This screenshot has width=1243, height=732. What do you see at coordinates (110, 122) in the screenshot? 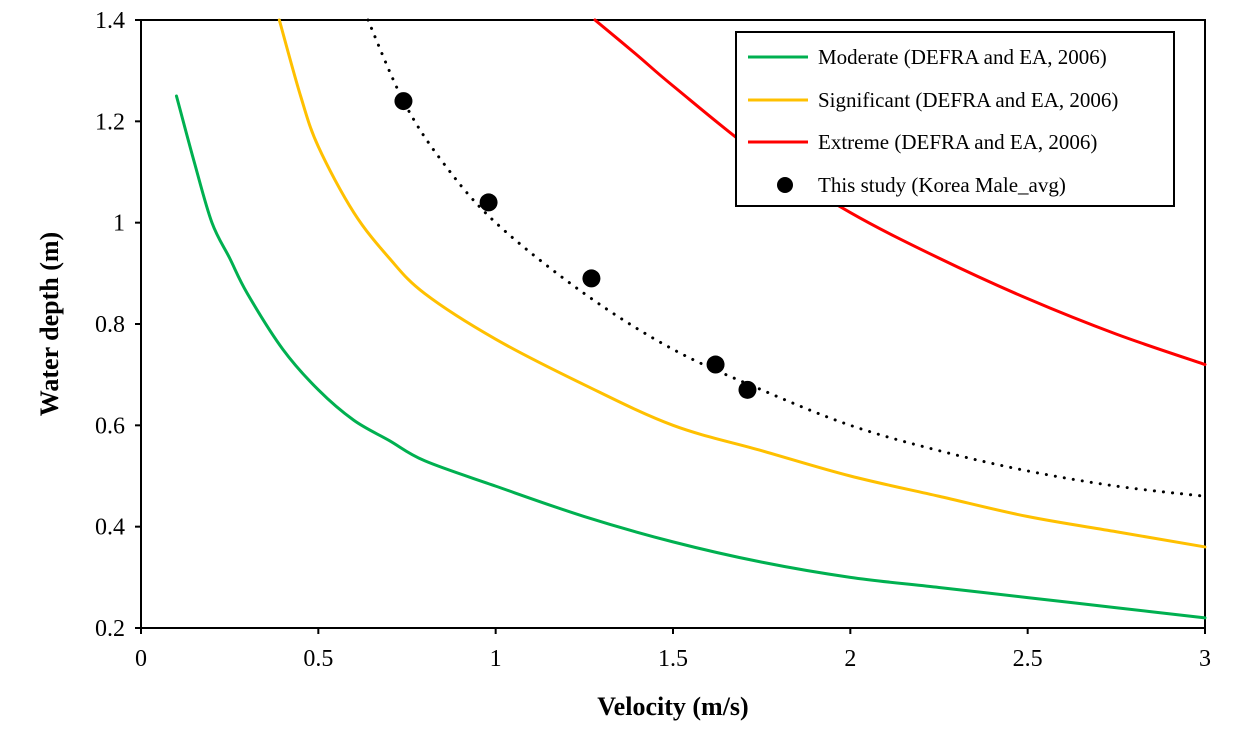
I see `y-tick-label: 1.2` at bounding box center [110, 122].